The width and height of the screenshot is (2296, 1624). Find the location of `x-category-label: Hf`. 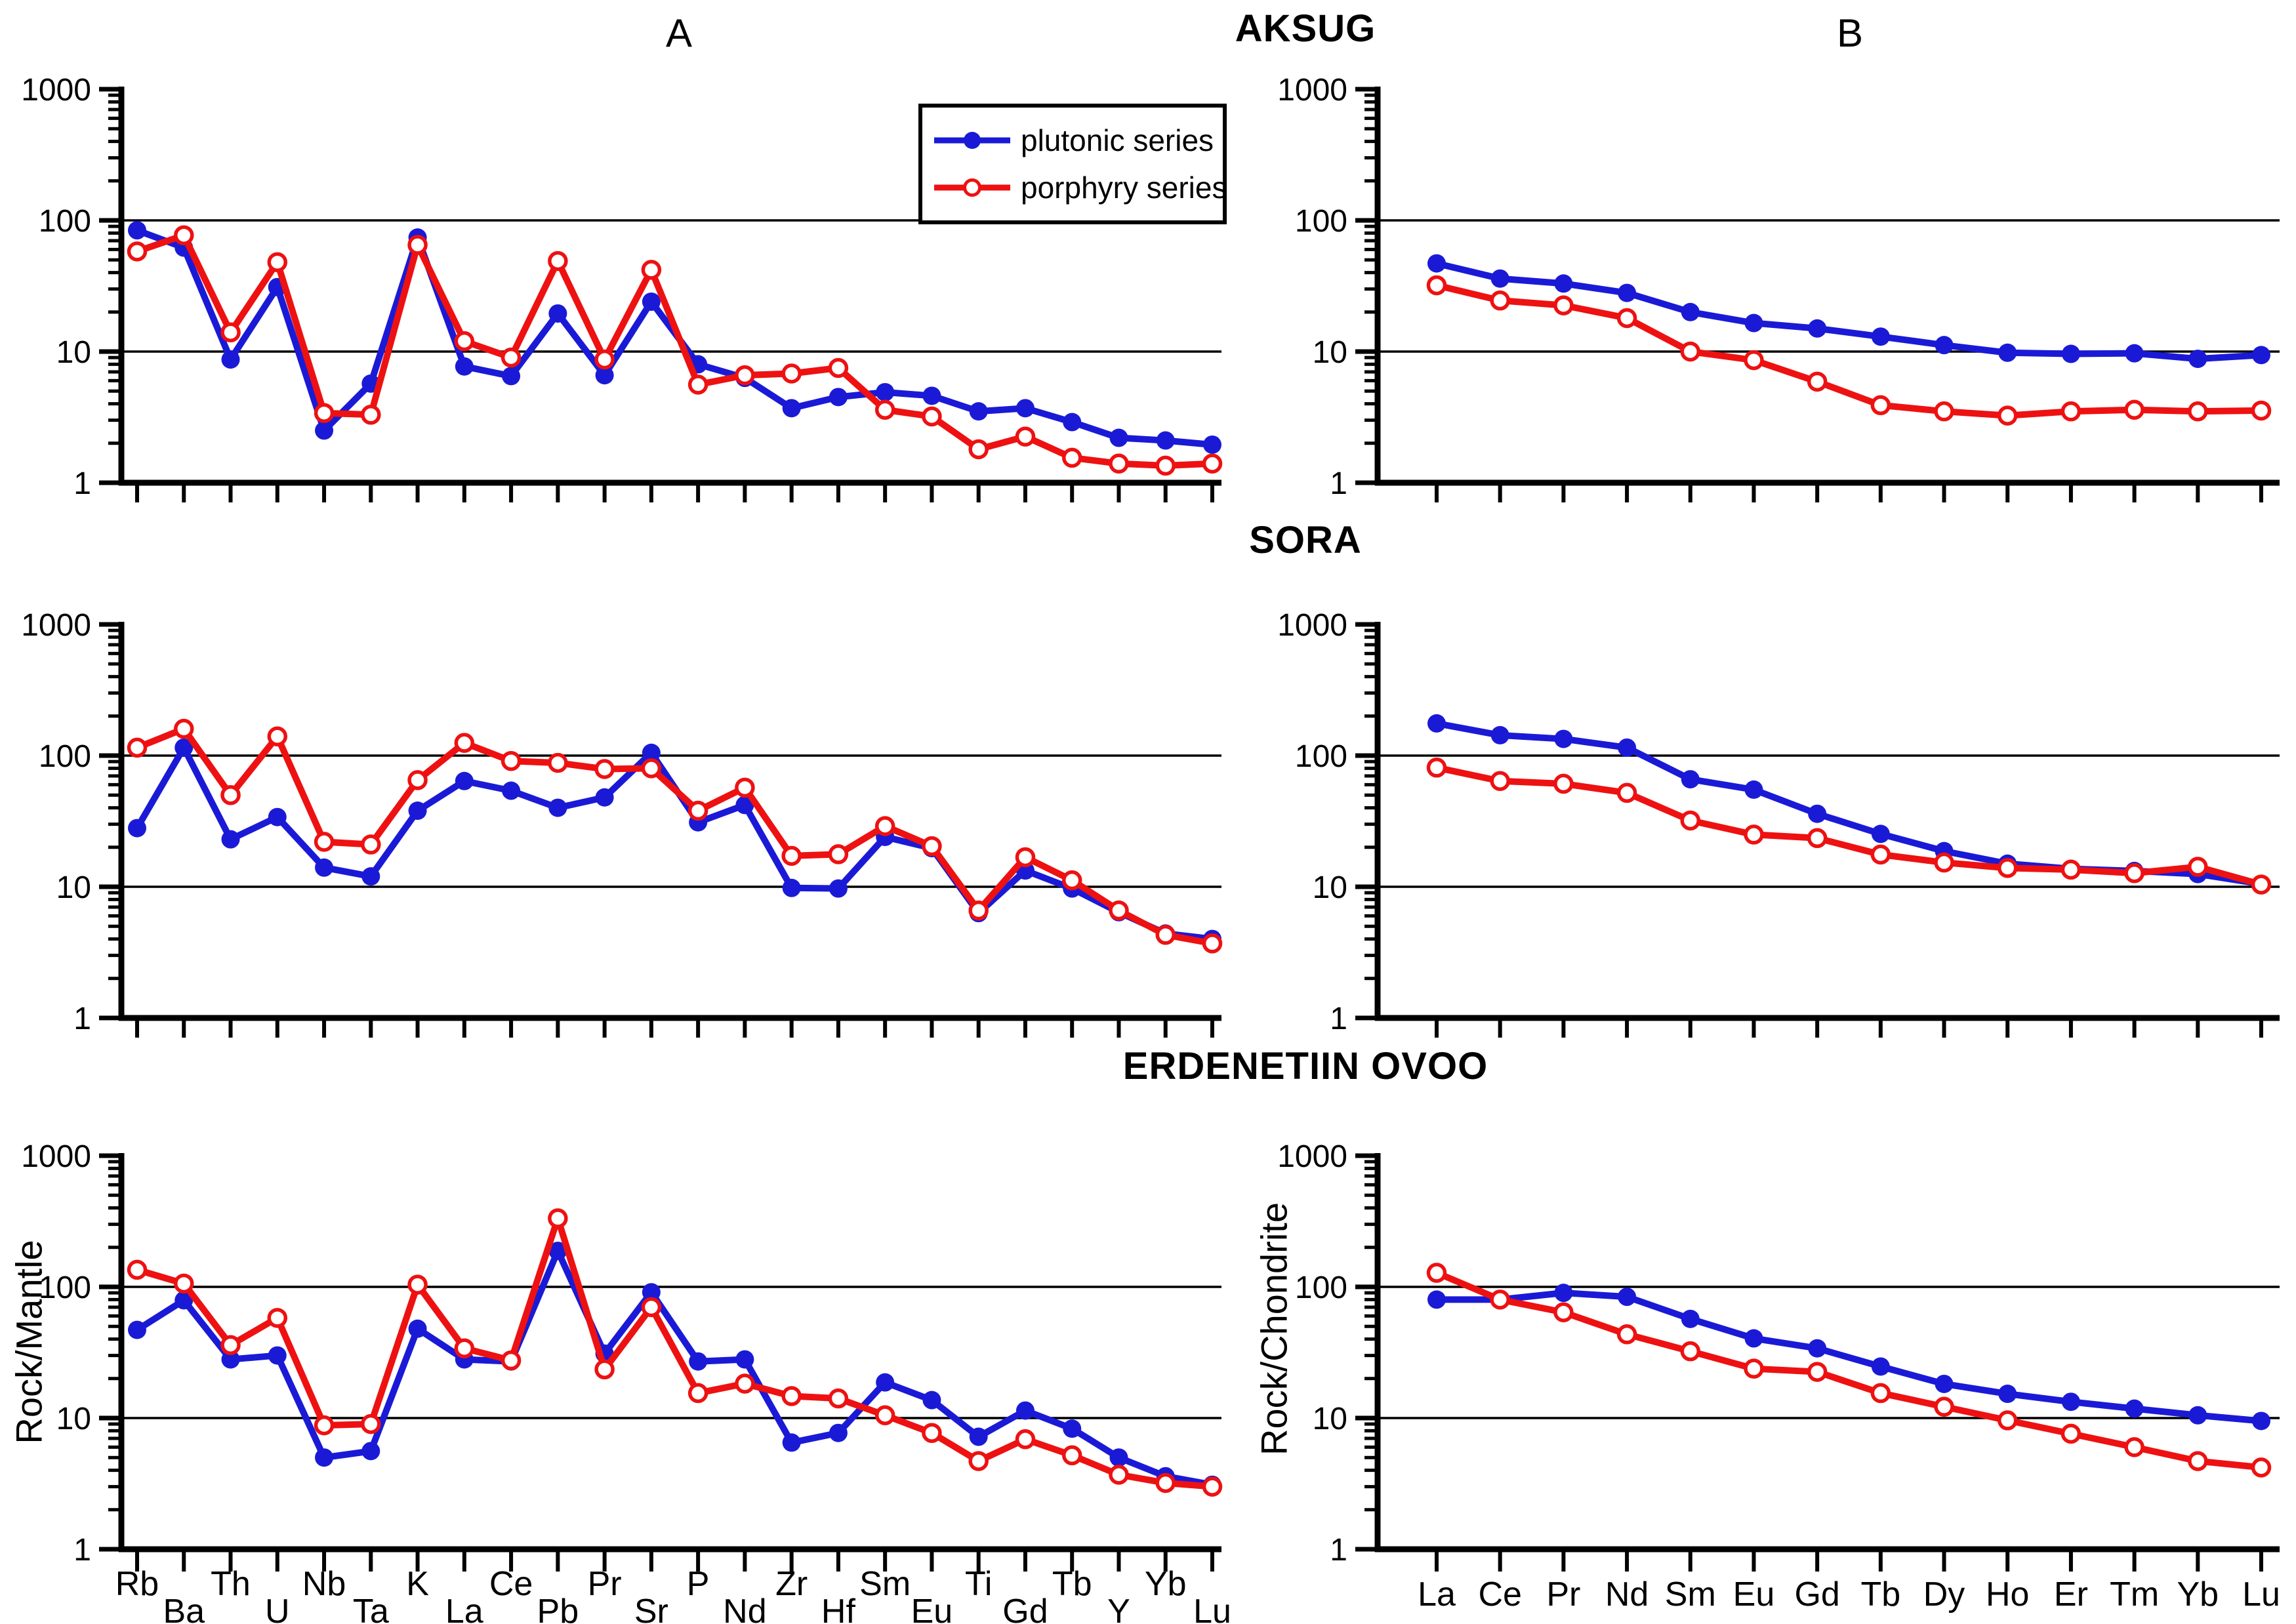

x-category-label: Hf is located at coordinates (839, 1609).